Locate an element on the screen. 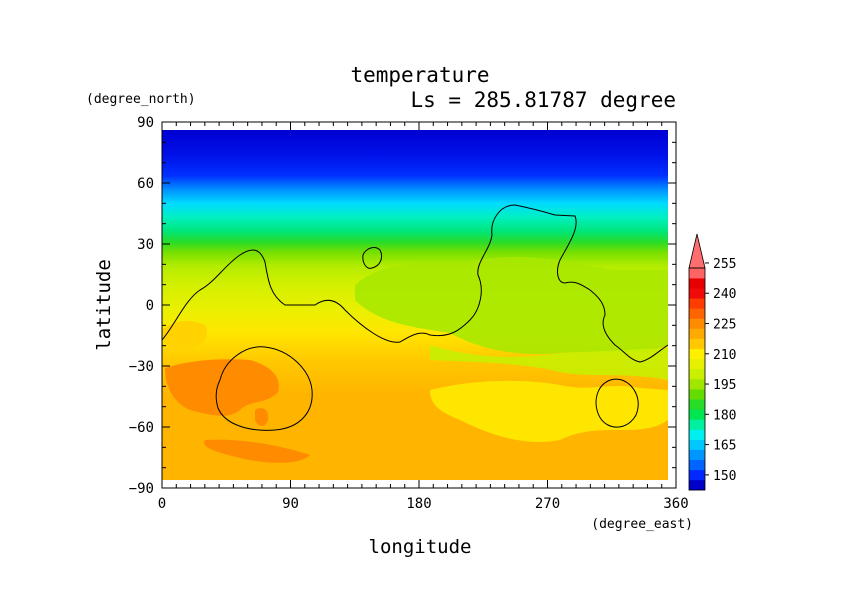 This screenshot has width=842, height=595. y-tick-label: 30 is located at coordinates (145, 245).